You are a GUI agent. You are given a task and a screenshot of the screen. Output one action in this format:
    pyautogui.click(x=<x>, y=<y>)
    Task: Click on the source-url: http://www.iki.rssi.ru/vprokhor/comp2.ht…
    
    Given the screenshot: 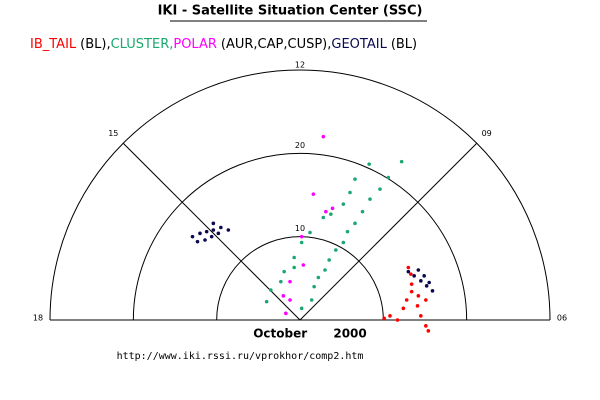 What is the action you would take?
    pyautogui.click(x=240, y=356)
    